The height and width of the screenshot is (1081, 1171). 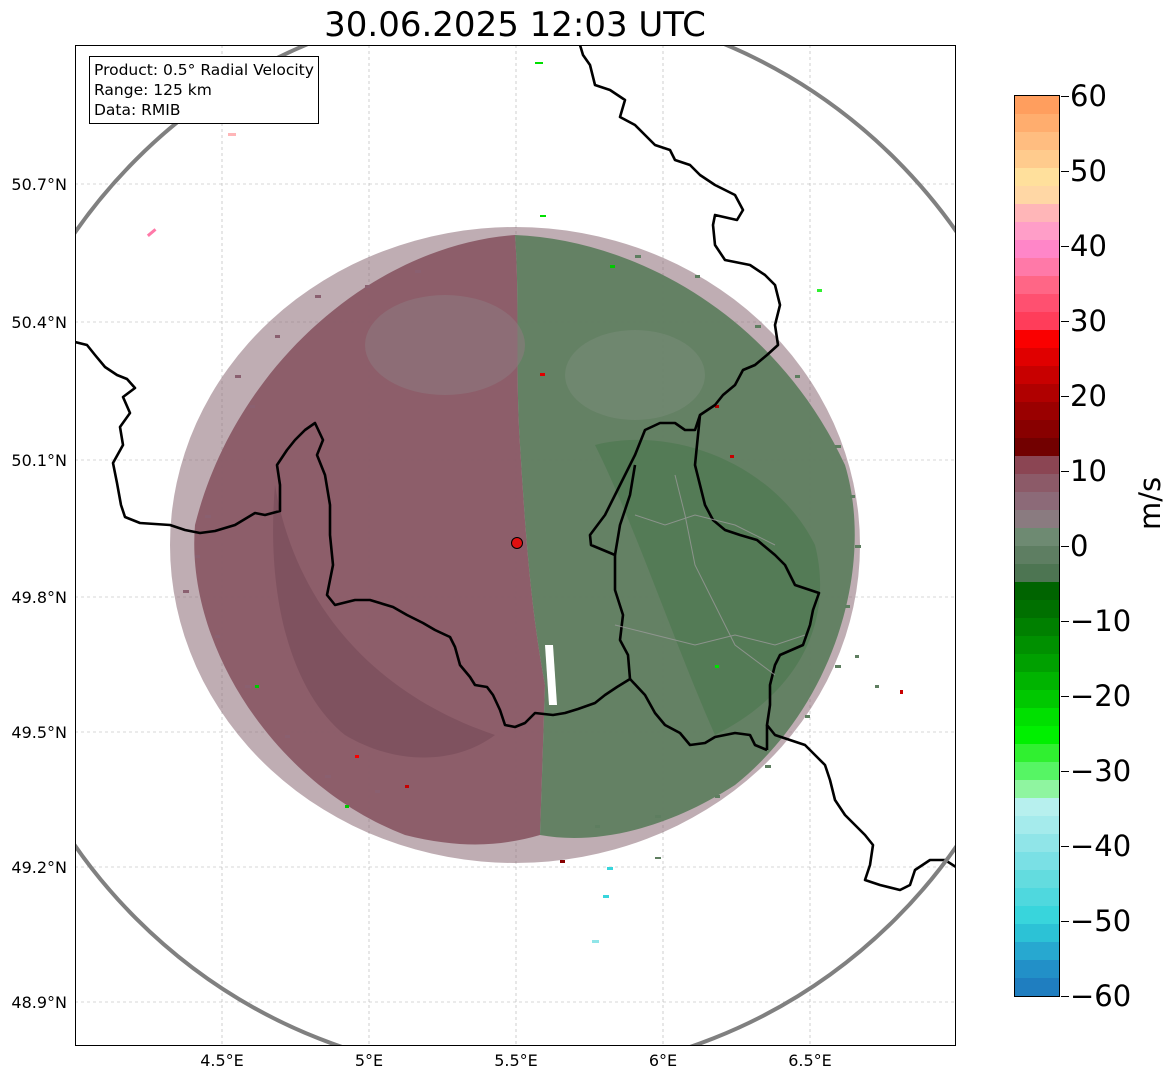 What do you see at coordinates (1088, 471) in the screenshot?
I see `colorbar-tick-label: 10` at bounding box center [1088, 471].